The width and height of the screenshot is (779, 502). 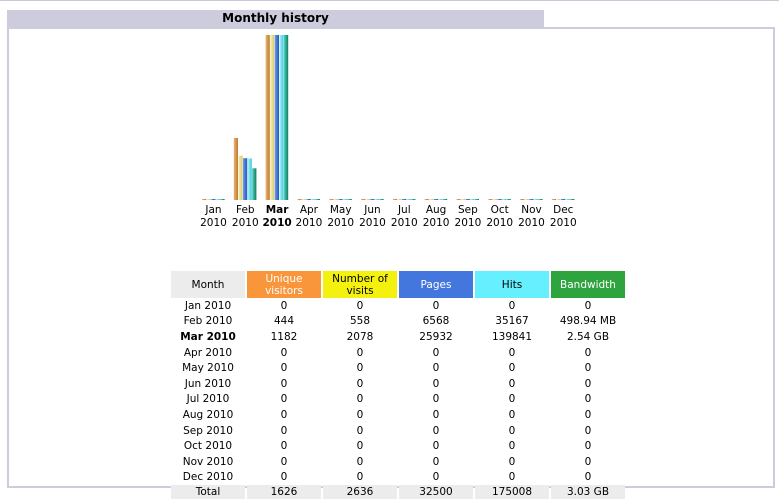 I want to click on section-title: Monthly history, so click(x=275, y=18).